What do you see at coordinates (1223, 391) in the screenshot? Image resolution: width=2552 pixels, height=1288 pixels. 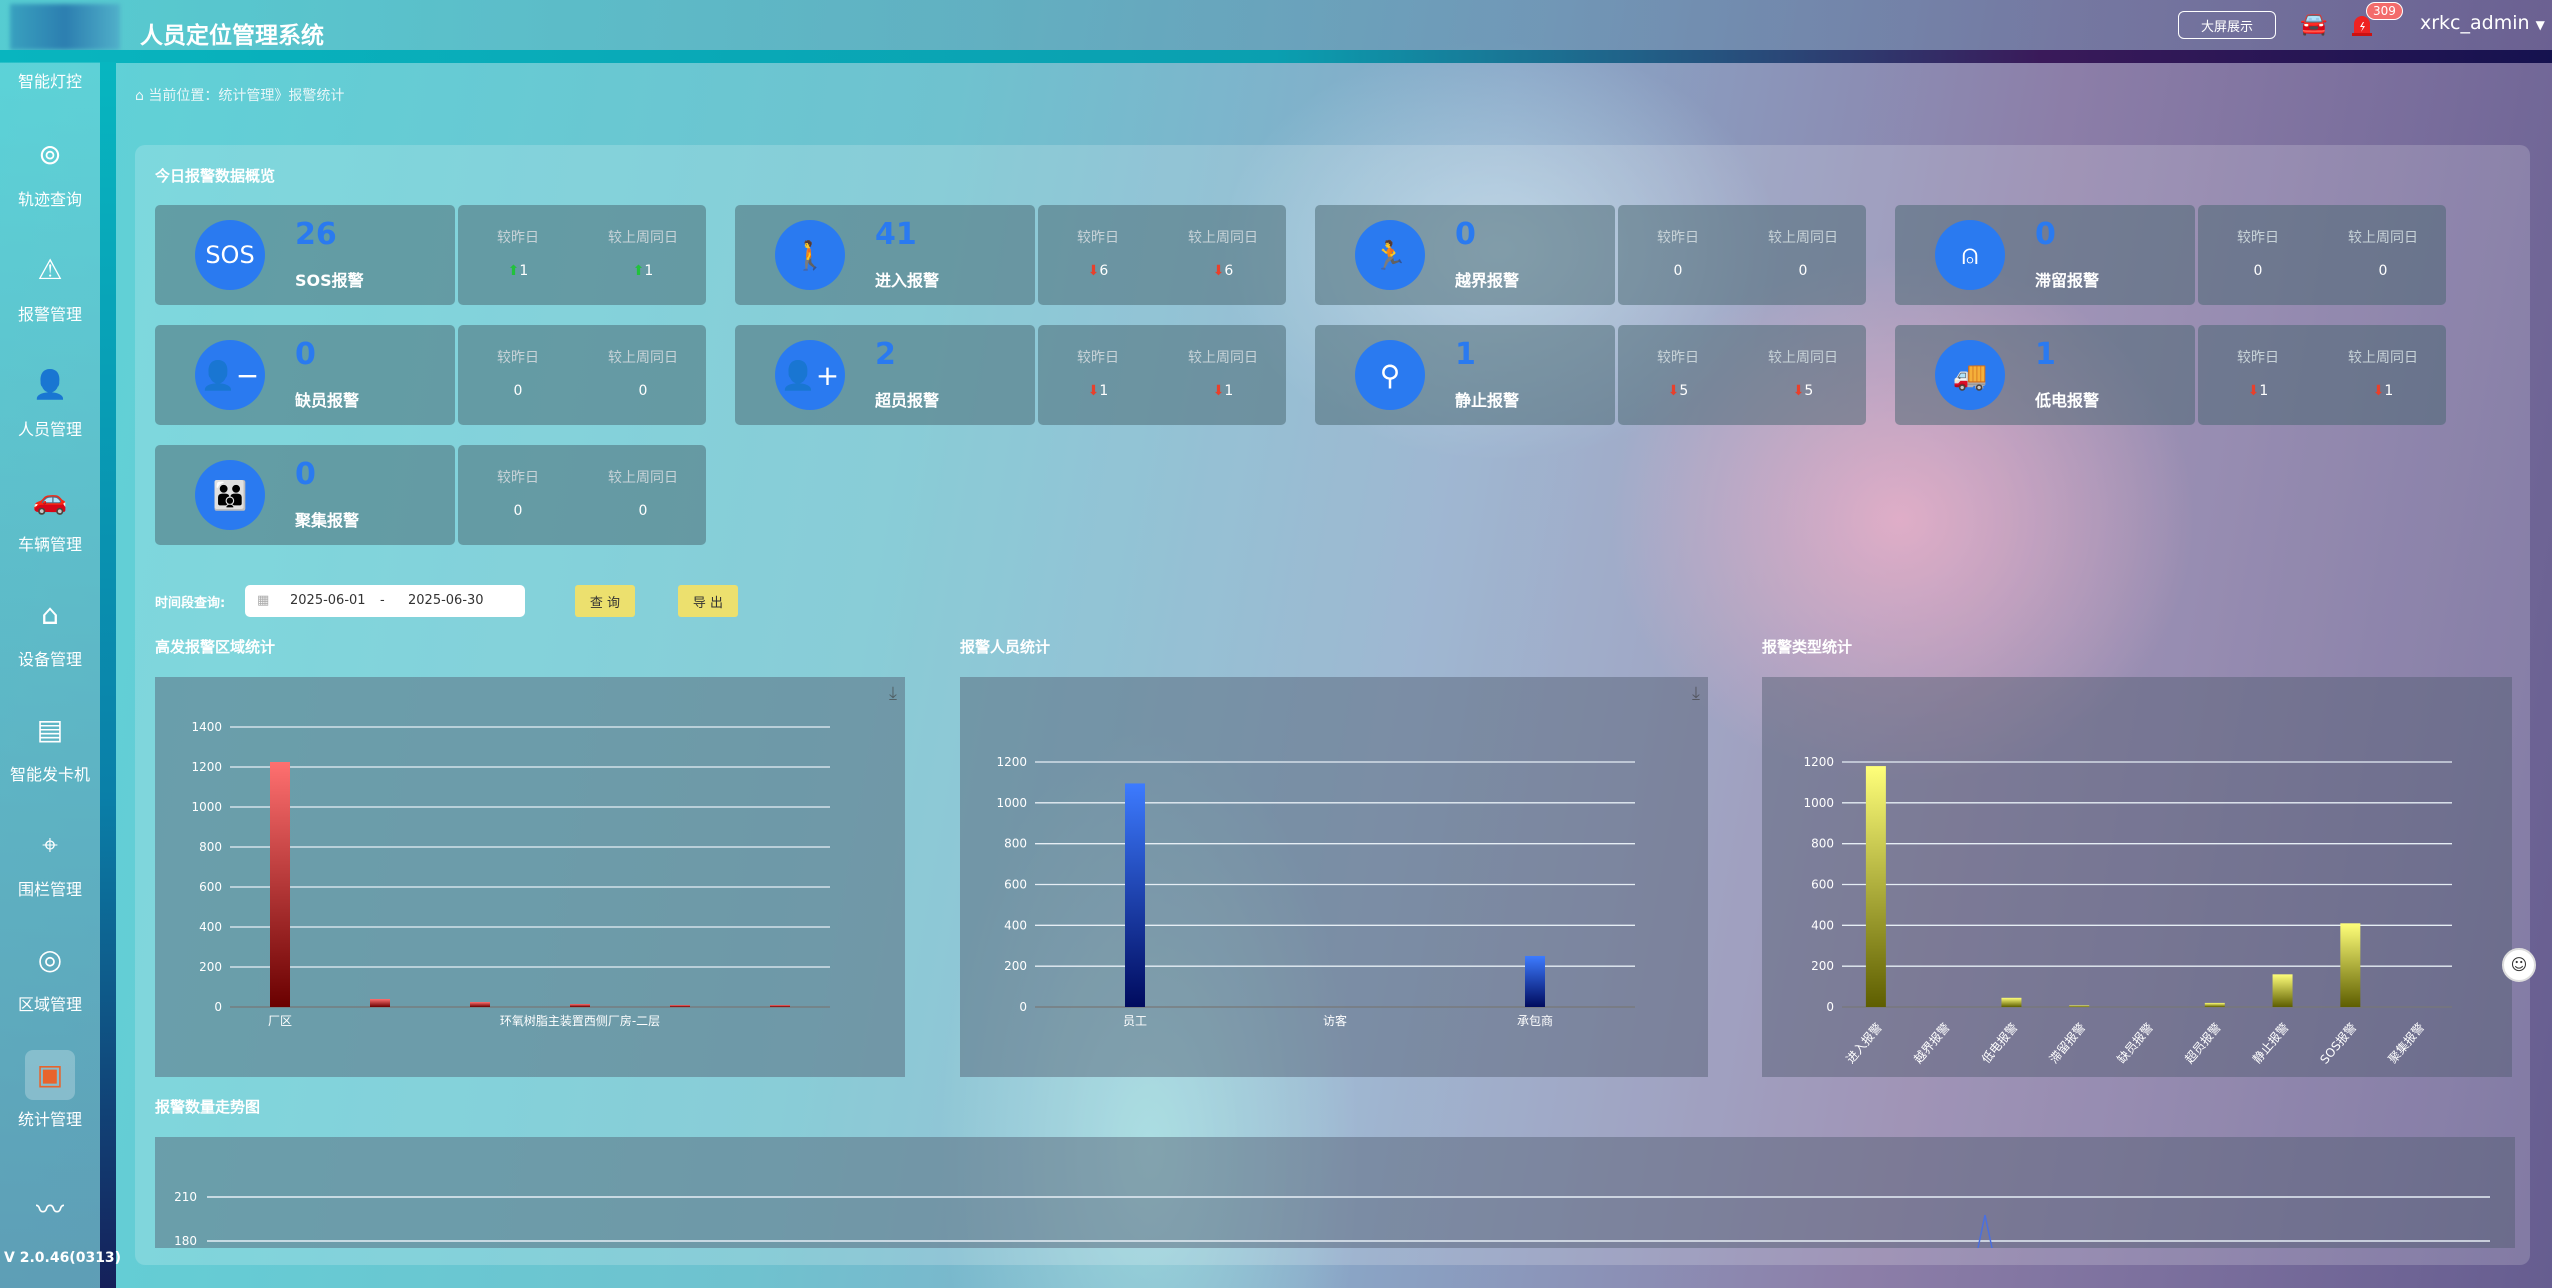 I see `compare-week-value: ⬇1` at bounding box center [1223, 391].